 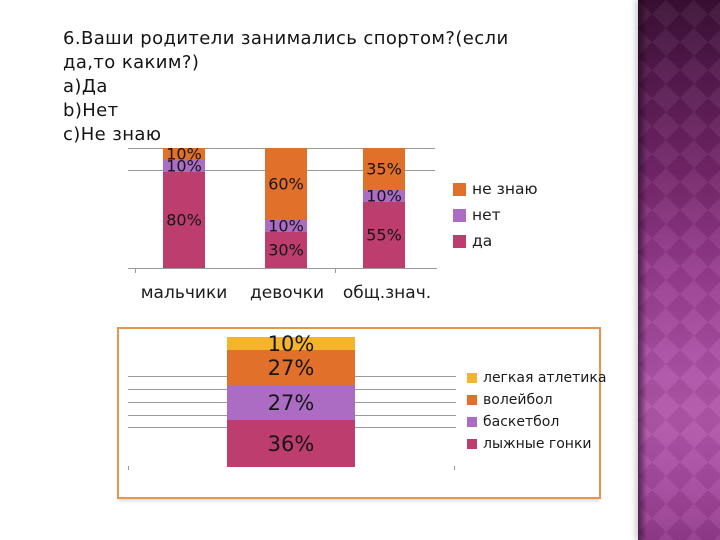 I want to click on legend-item-ne-znayu: не знаю, so click(x=495, y=189).